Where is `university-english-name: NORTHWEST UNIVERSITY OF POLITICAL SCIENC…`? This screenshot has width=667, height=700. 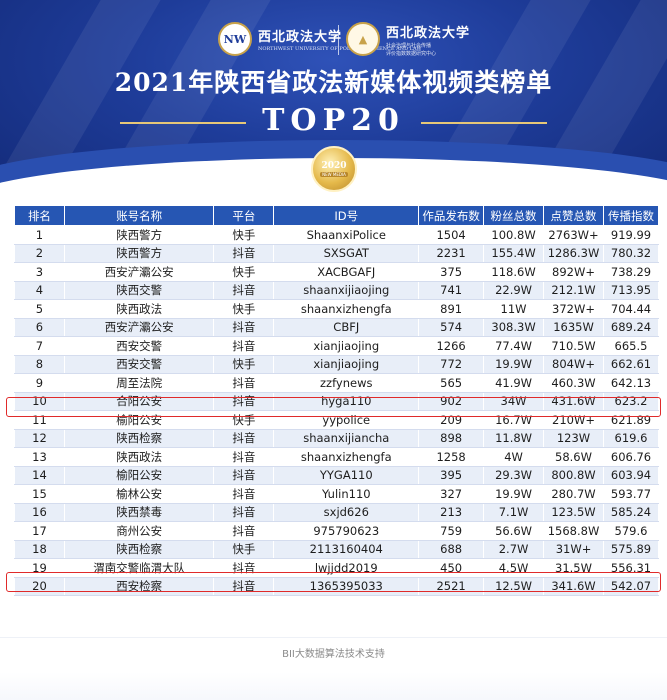 university-english-name: NORTHWEST UNIVERSITY OF POLITICAL SCIENC… is located at coordinates (340, 49).